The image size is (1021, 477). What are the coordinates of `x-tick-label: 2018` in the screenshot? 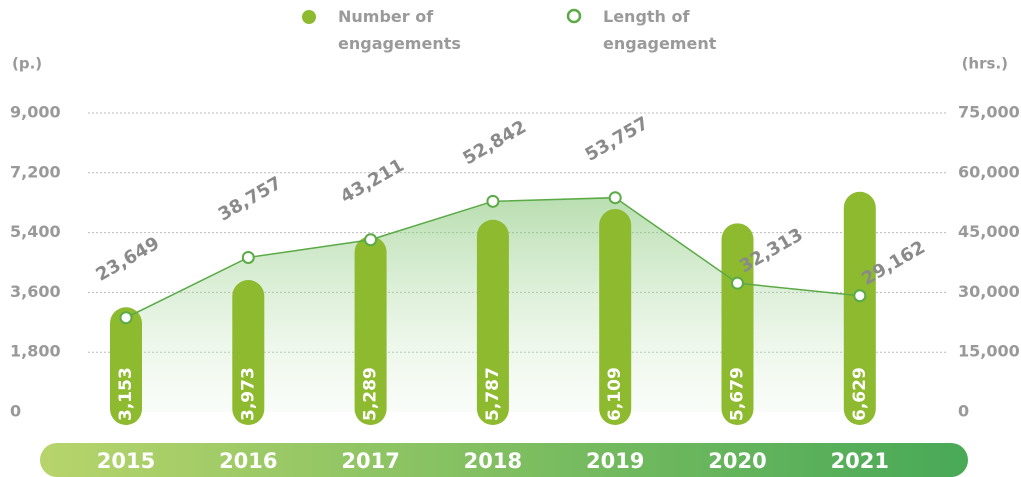 It's located at (493, 461).